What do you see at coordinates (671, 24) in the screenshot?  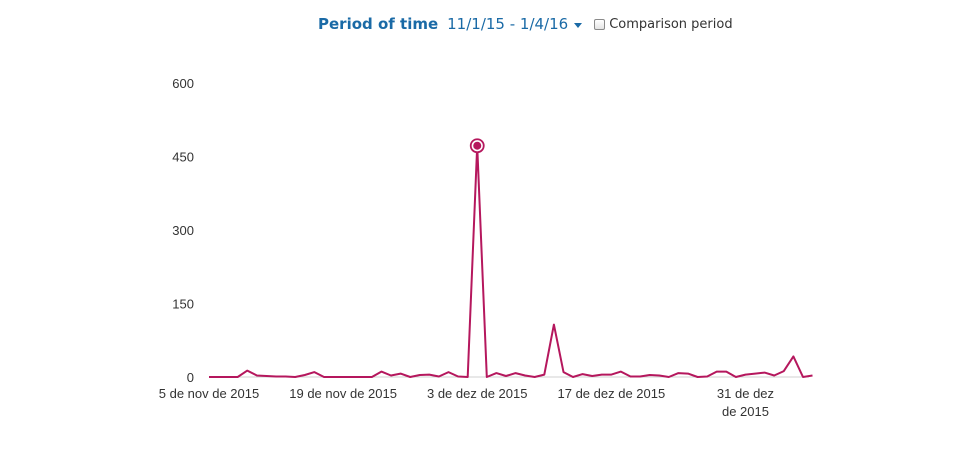 I see `comparison-label: Comparison period` at bounding box center [671, 24].